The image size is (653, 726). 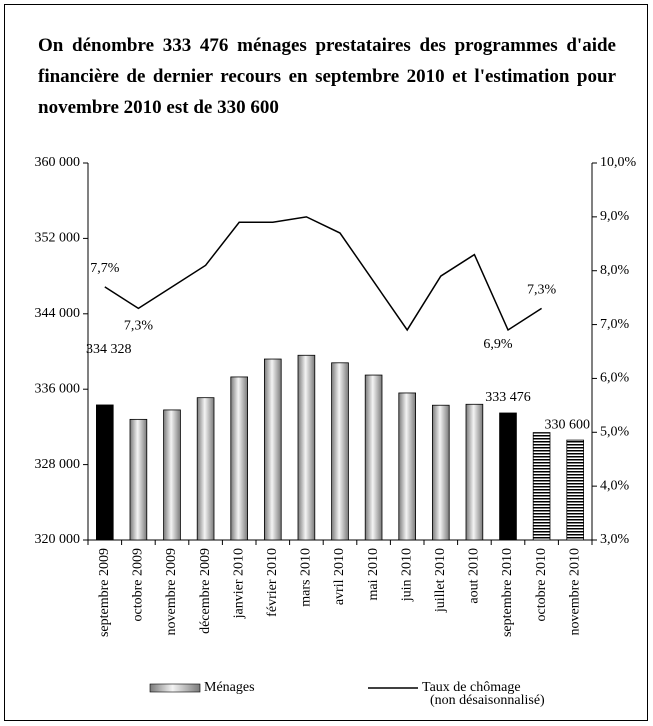 I want to click on line, so click(x=323, y=274).